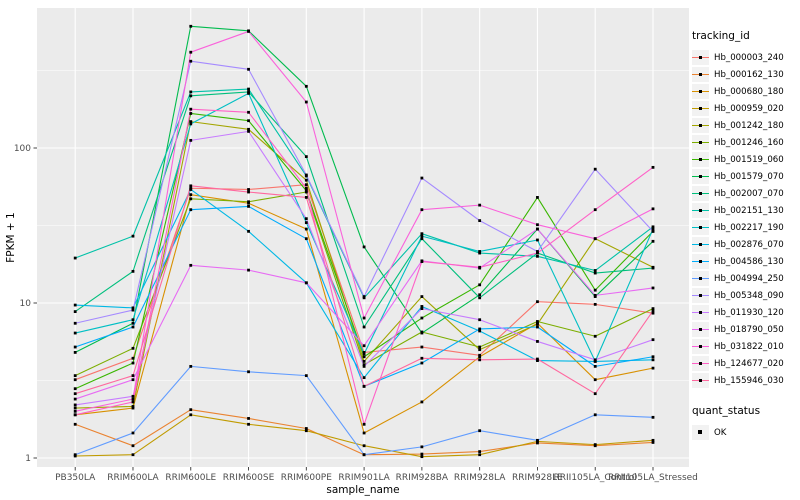 Image resolution: width=800 pixels, height=500 pixels. What do you see at coordinates (364, 478) in the screenshot?
I see `x-tick-label: RRIM901LA` at bounding box center [364, 478].